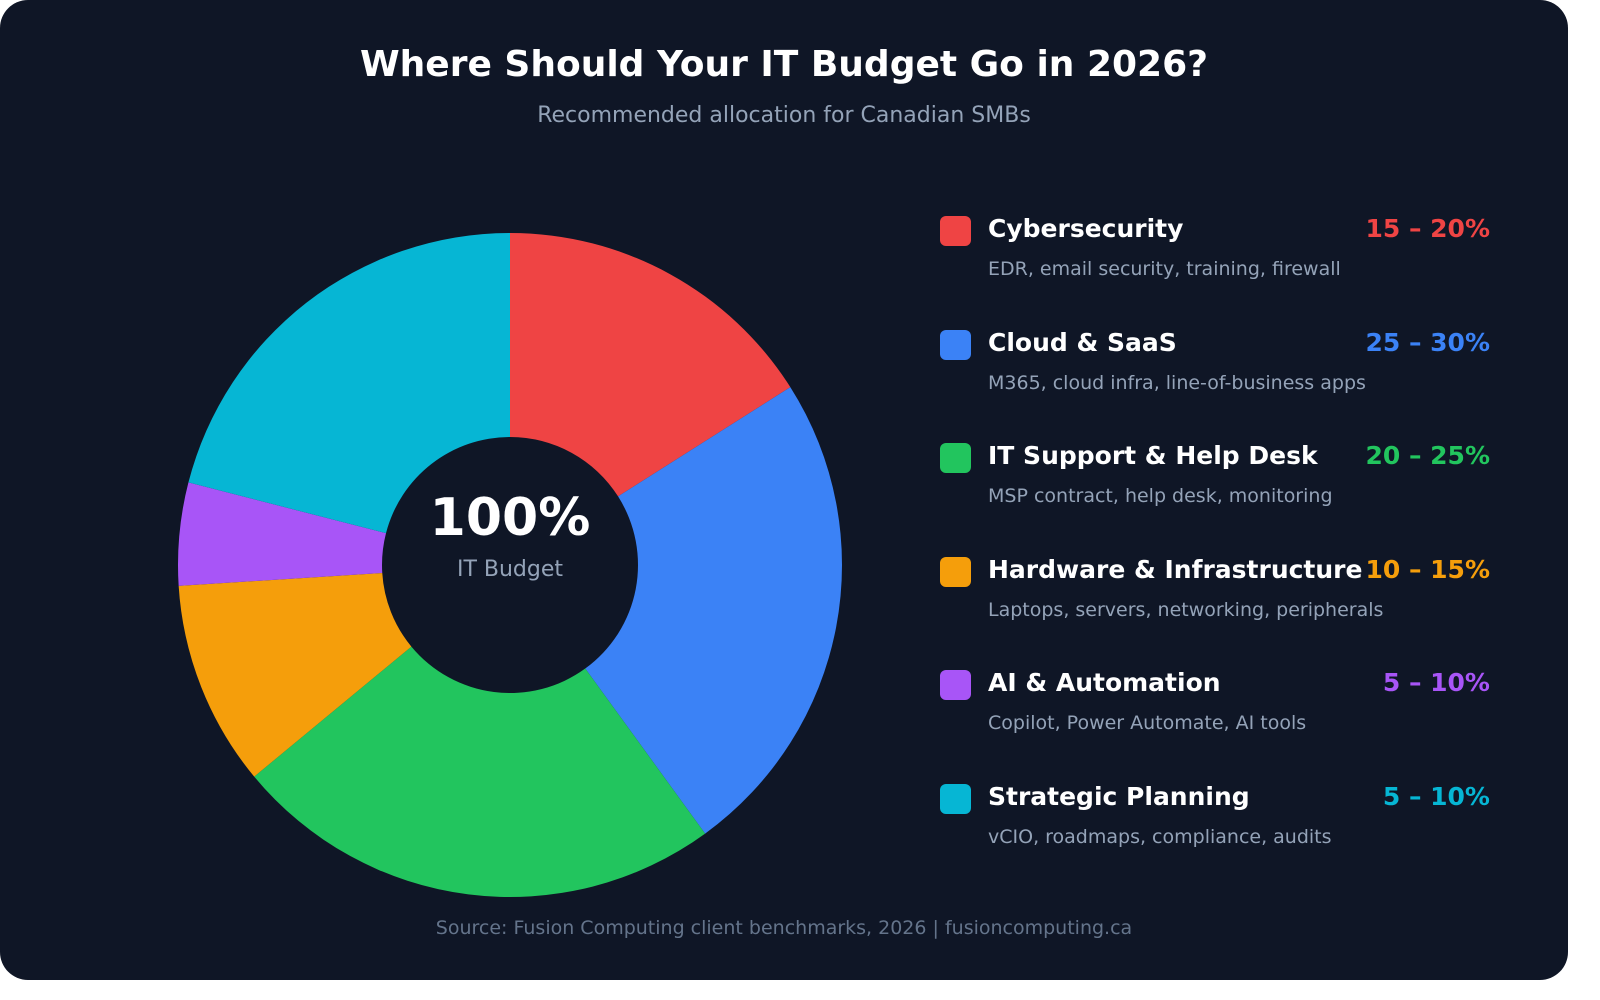 This screenshot has height=1000, width=1600. Describe the element at coordinates (510, 569) in the screenshot. I see `center-label: IT Budget` at that location.